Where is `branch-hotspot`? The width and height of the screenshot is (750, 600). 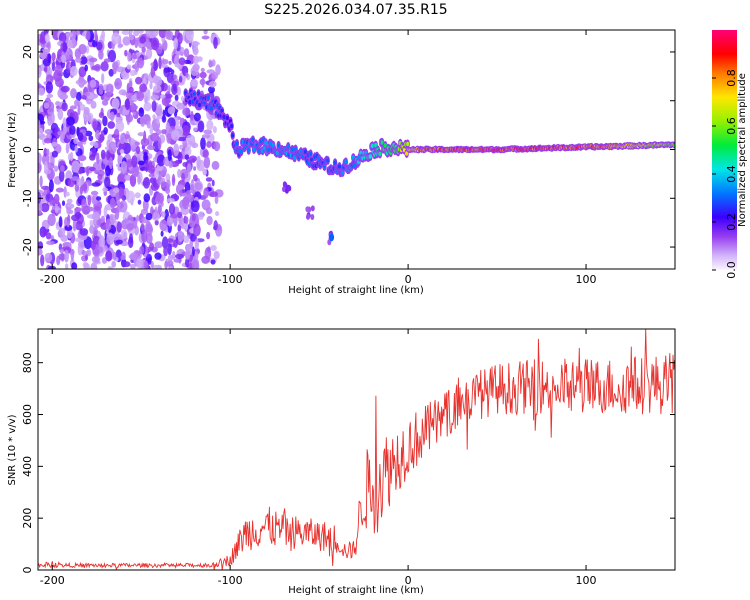 branch-hotspot is located at coordinates (332, 237).